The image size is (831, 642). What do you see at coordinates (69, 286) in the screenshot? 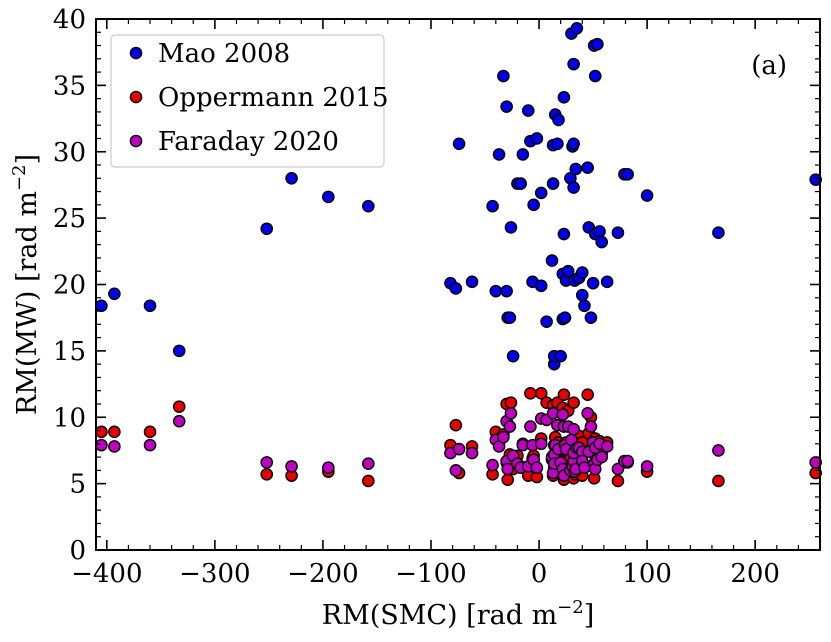
I see `y-tick-label: 20` at bounding box center [69, 286].